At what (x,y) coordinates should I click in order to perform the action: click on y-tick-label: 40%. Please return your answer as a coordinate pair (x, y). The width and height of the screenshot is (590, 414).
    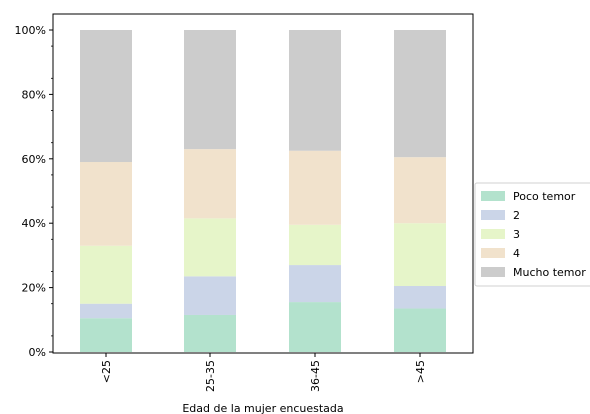
    Looking at the image, I should click on (34, 223).